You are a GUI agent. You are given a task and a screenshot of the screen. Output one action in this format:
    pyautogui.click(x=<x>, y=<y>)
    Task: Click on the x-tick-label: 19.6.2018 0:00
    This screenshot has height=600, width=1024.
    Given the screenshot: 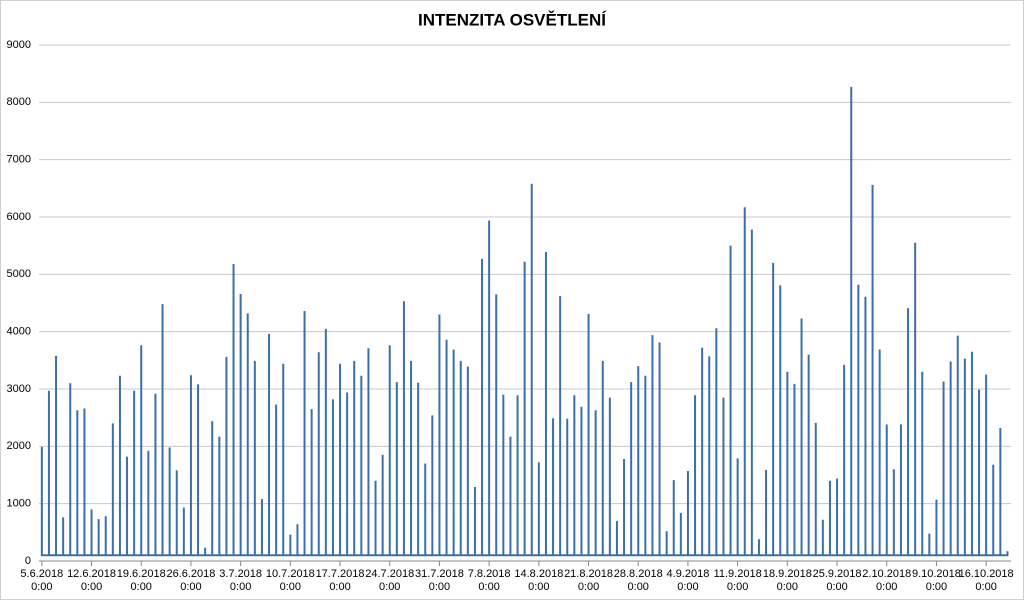 What is the action you would take?
    pyautogui.click(x=141, y=580)
    